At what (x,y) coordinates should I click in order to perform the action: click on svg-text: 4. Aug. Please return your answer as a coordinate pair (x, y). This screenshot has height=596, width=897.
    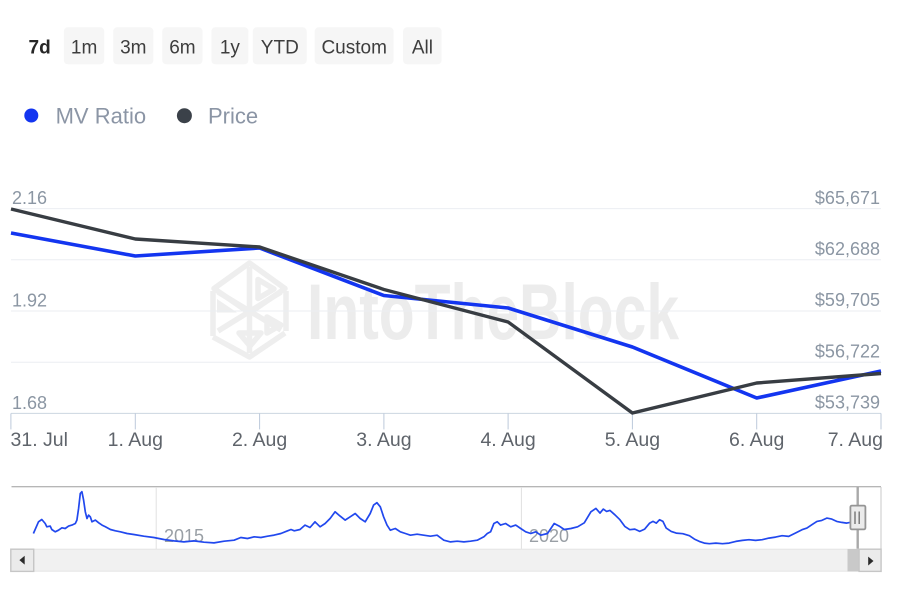
    Looking at the image, I should click on (507, 440).